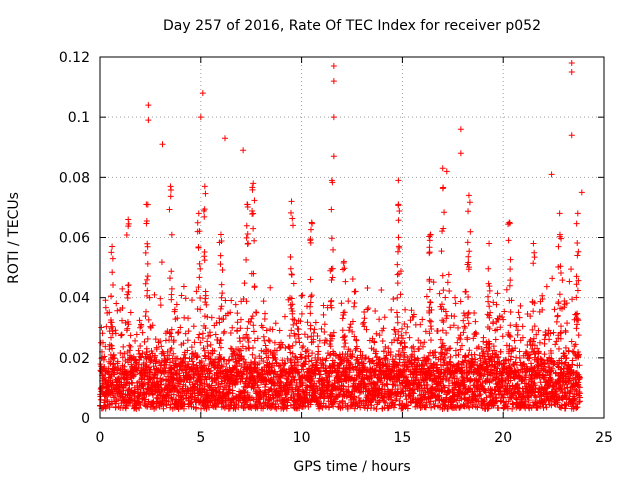 The image size is (640, 480). I want to click on y-tick-label: 0.1, so click(79, 118).